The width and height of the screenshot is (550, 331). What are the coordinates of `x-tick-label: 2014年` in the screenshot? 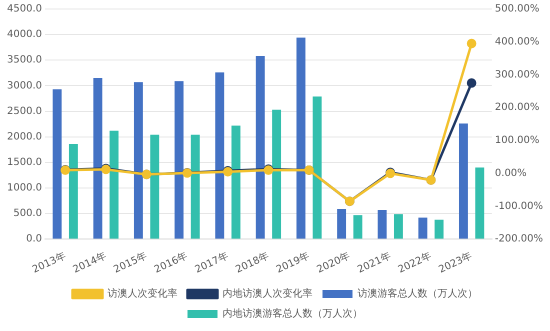 It's located at (89, 263).